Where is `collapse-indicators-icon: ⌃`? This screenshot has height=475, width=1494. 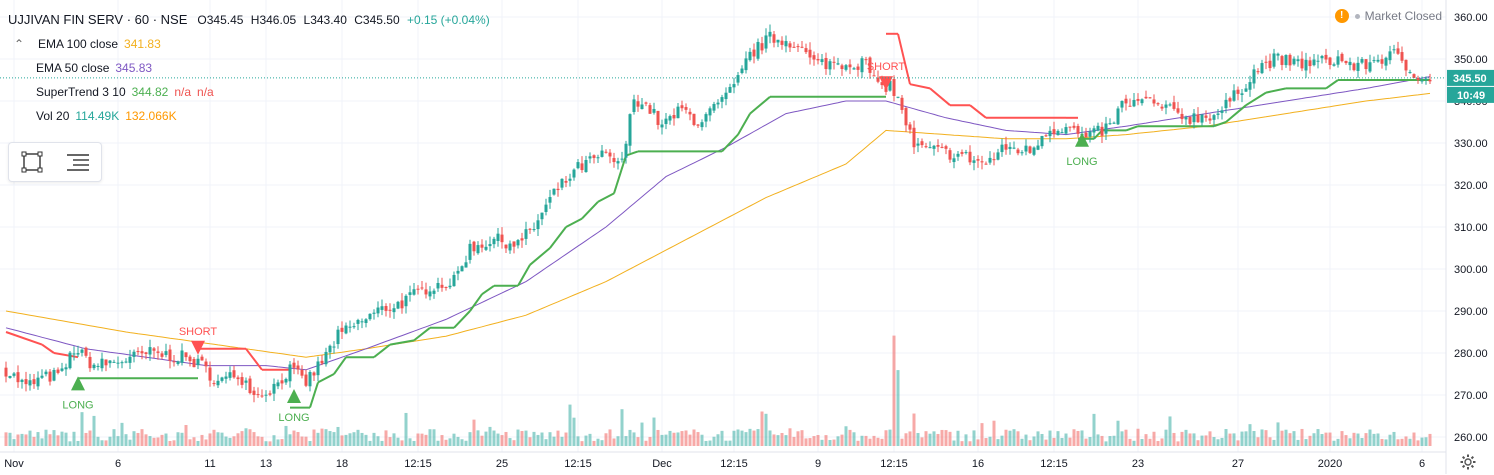 collapse-indicators-icon: ⌃ is located at coordinates (19, 44).